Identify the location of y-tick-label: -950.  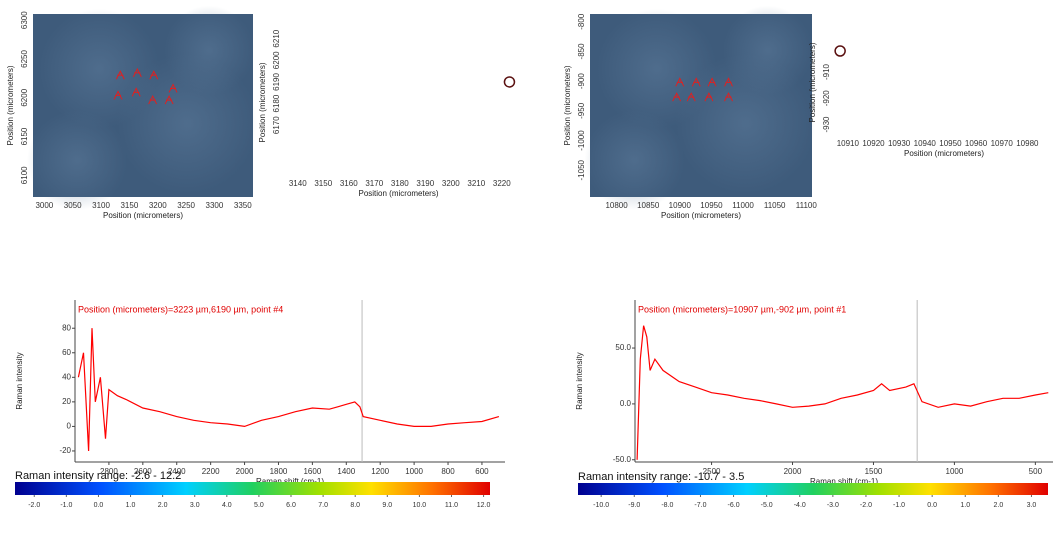
(581, 110).